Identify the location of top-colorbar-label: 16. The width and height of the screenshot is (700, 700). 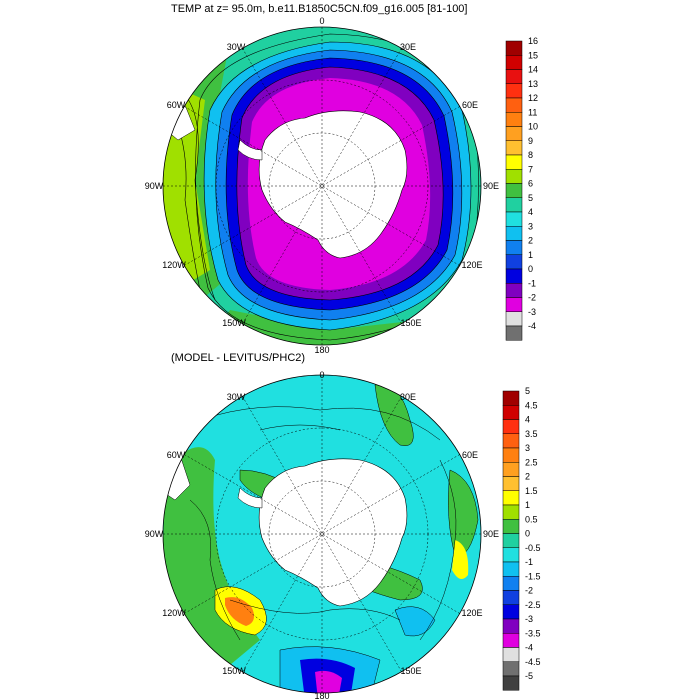
(533, 41).